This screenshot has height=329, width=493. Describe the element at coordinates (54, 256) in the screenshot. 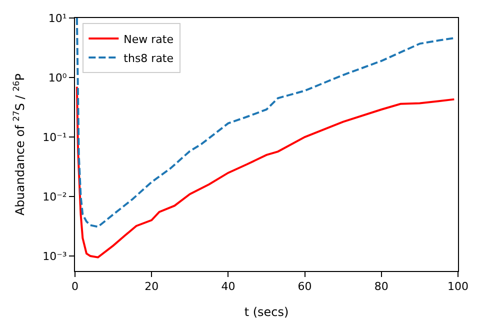

I see `y-tick-label: 10⁻³` at that location.